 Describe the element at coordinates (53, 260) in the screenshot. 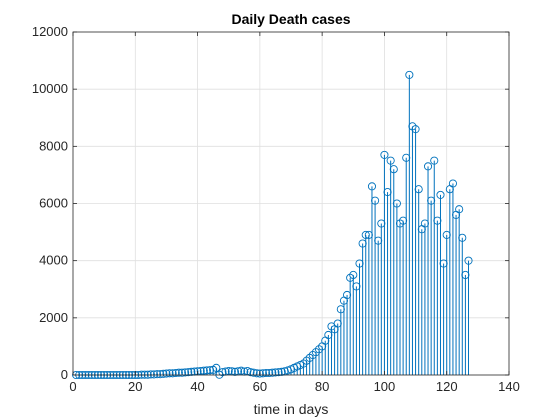

I see `y-tick-label: 4000` at that location.